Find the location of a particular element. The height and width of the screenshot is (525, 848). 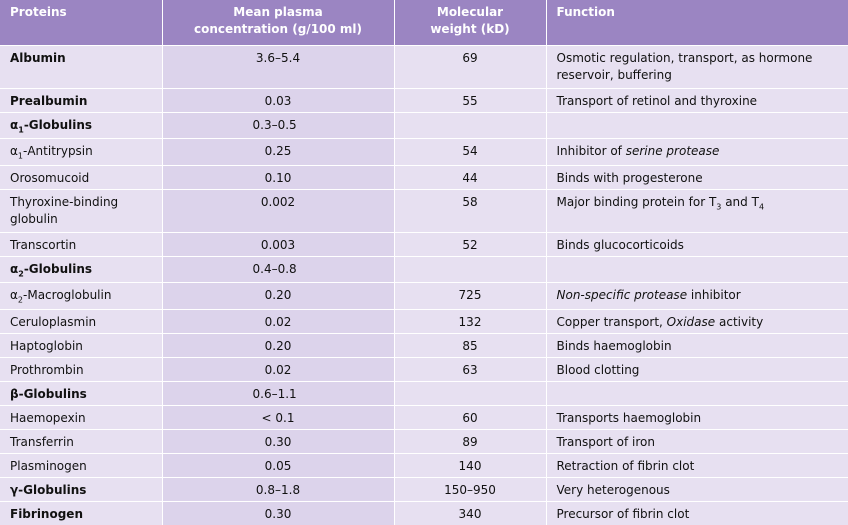

mw-value: 52 is located at coordinates (470, 244).